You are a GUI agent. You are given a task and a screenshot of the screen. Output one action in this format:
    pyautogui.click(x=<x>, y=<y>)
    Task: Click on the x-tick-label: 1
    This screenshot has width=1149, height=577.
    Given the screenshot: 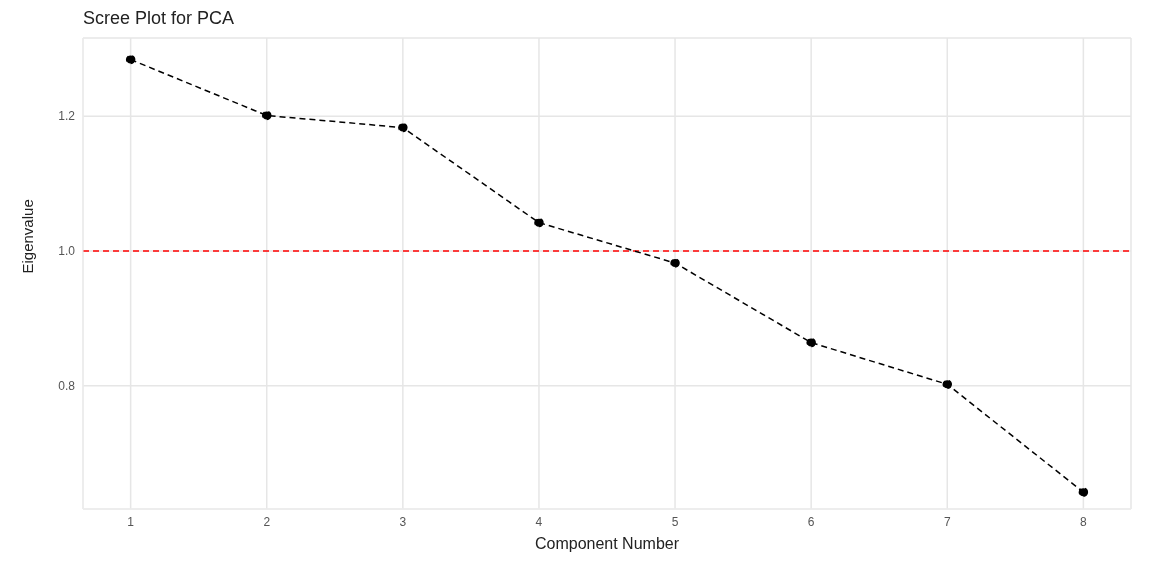 What is the action you would take?
    pyautogui.click(x=131, y=521)
    